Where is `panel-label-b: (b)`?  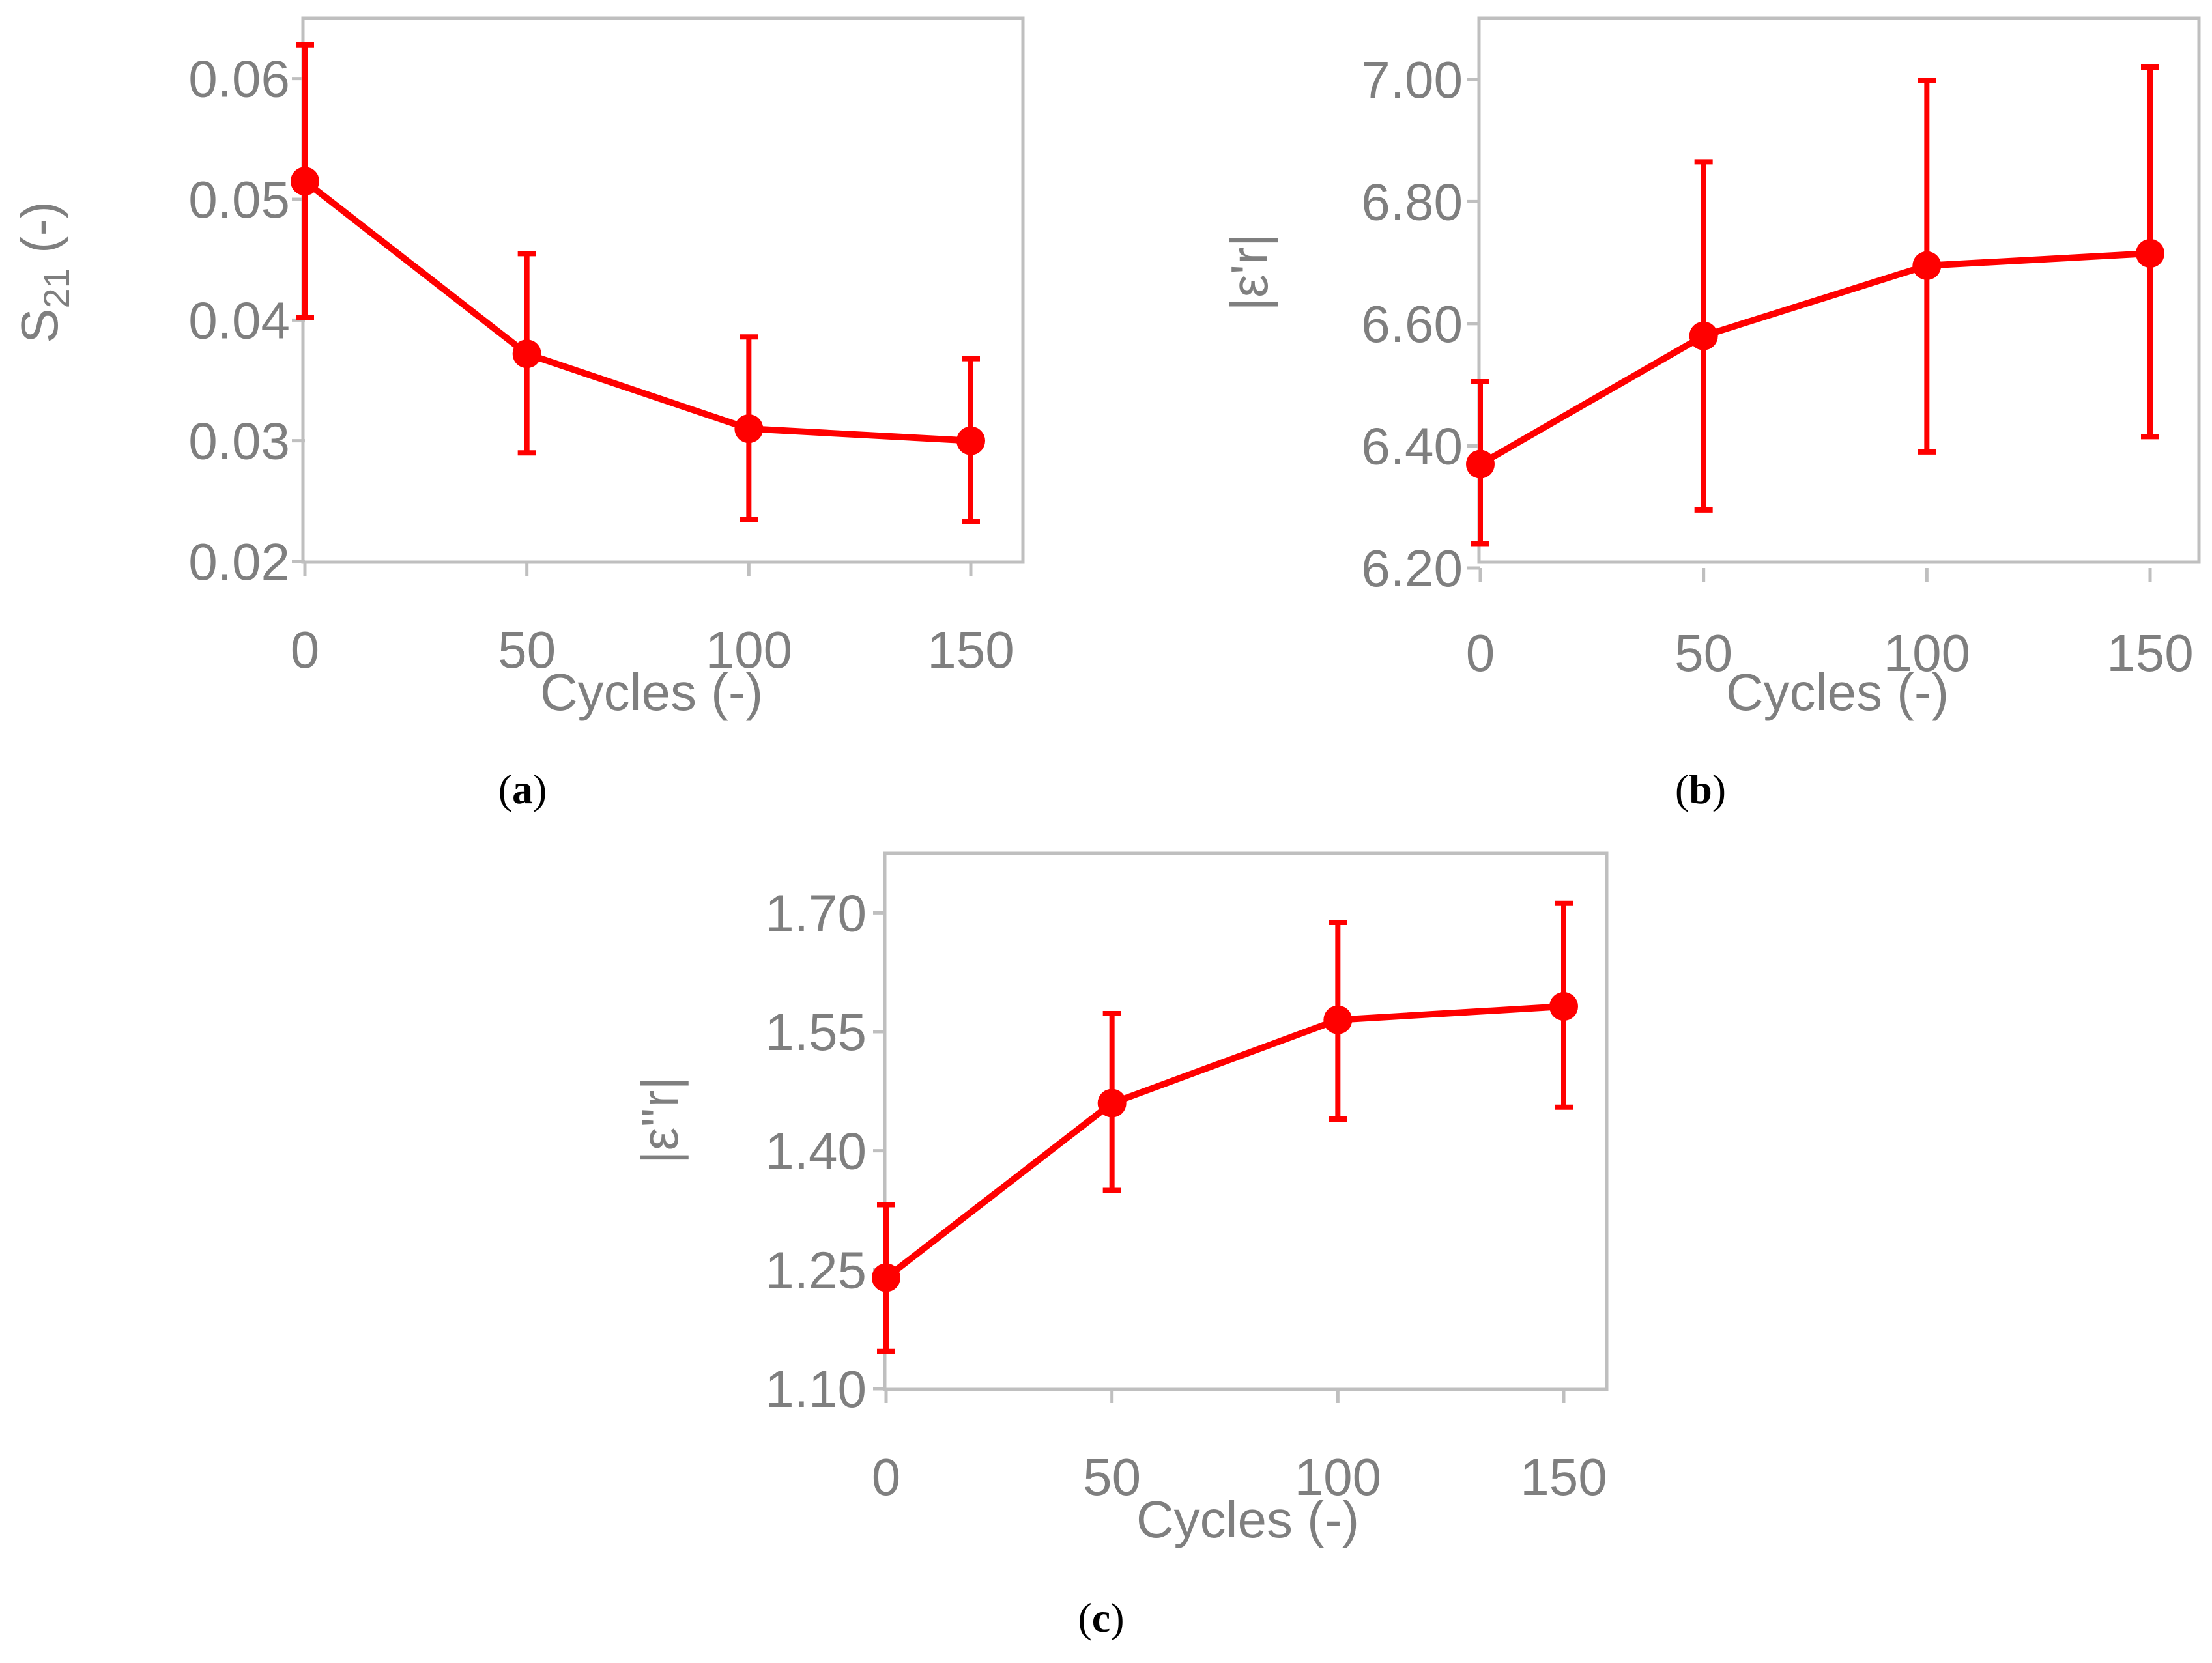
panel-label-b: (b) is located at coordinates (1700, 789).